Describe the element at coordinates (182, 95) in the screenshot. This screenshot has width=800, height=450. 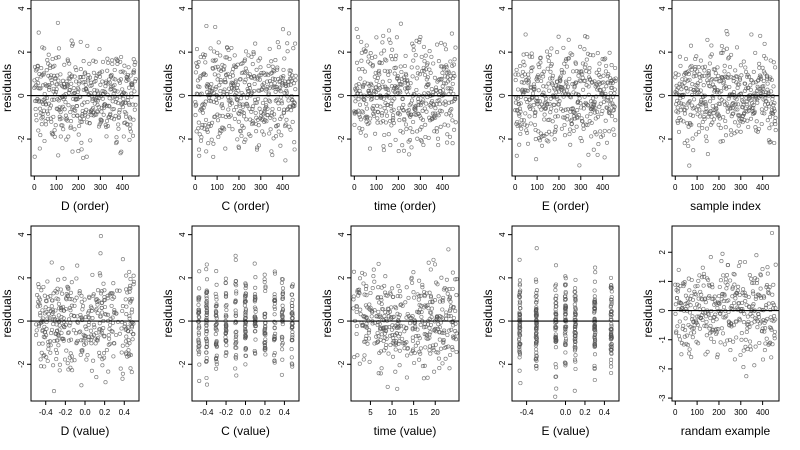
I see `y-tick-label: 0` at that location.